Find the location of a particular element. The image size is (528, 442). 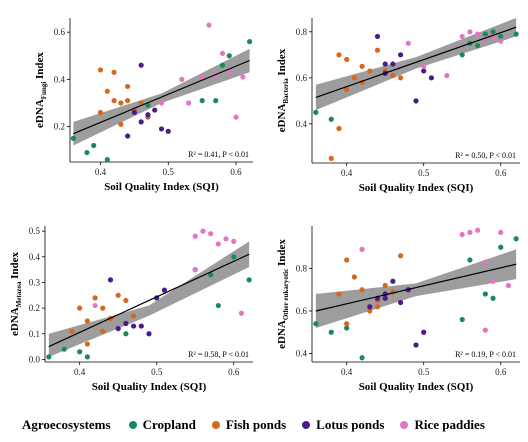

x-tick-label: 0.6 is located at coordinates (501, 372).